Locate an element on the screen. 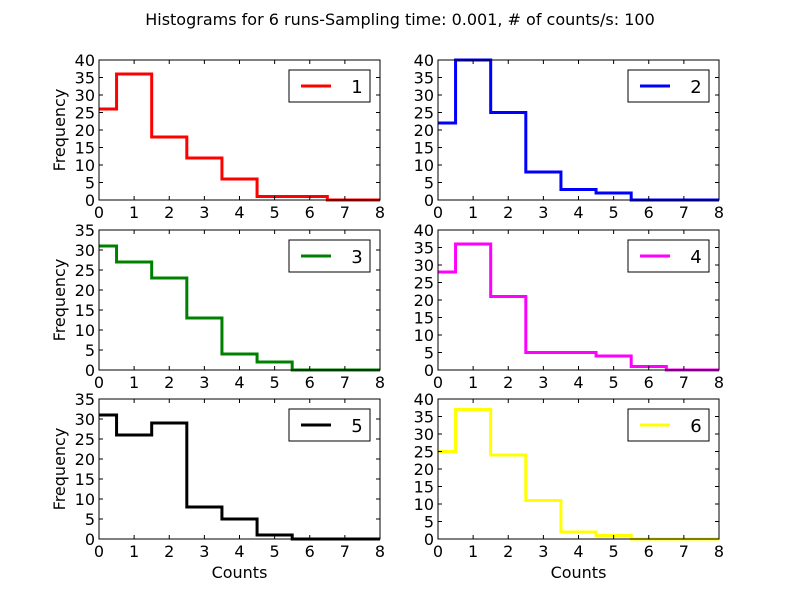 The width and height of the screenshot is (800, 600). legend: 2 is located at coordinates (668, 86).